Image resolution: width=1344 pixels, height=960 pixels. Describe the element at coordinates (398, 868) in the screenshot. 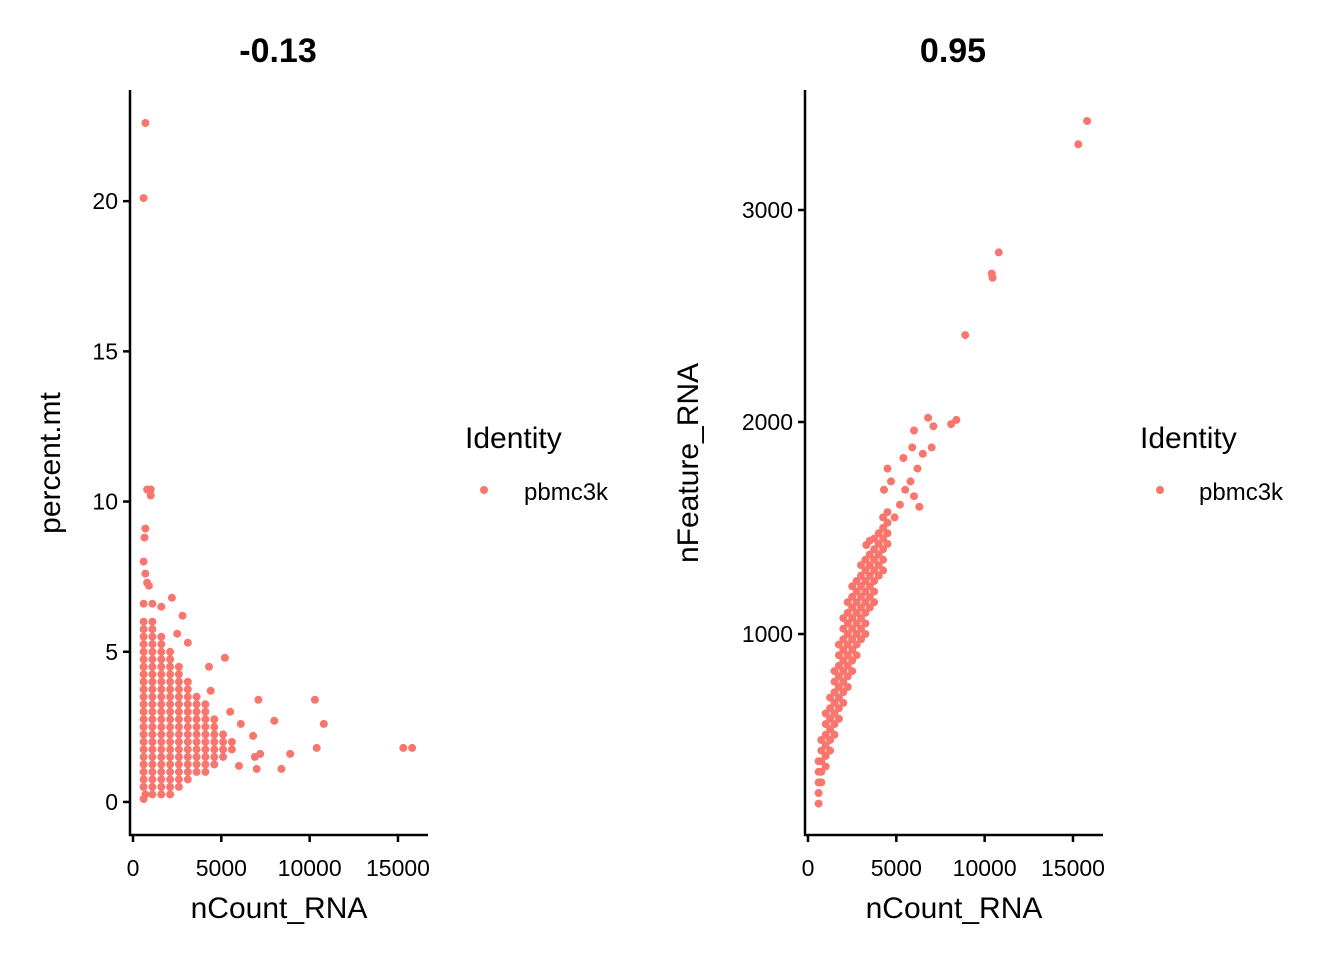

I see `x-tick-label: 15000` at that location.